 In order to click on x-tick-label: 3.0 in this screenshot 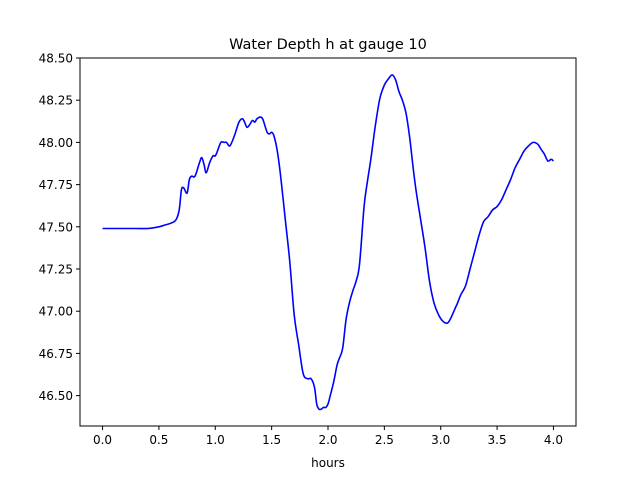, I will do `click(440, 440)`.